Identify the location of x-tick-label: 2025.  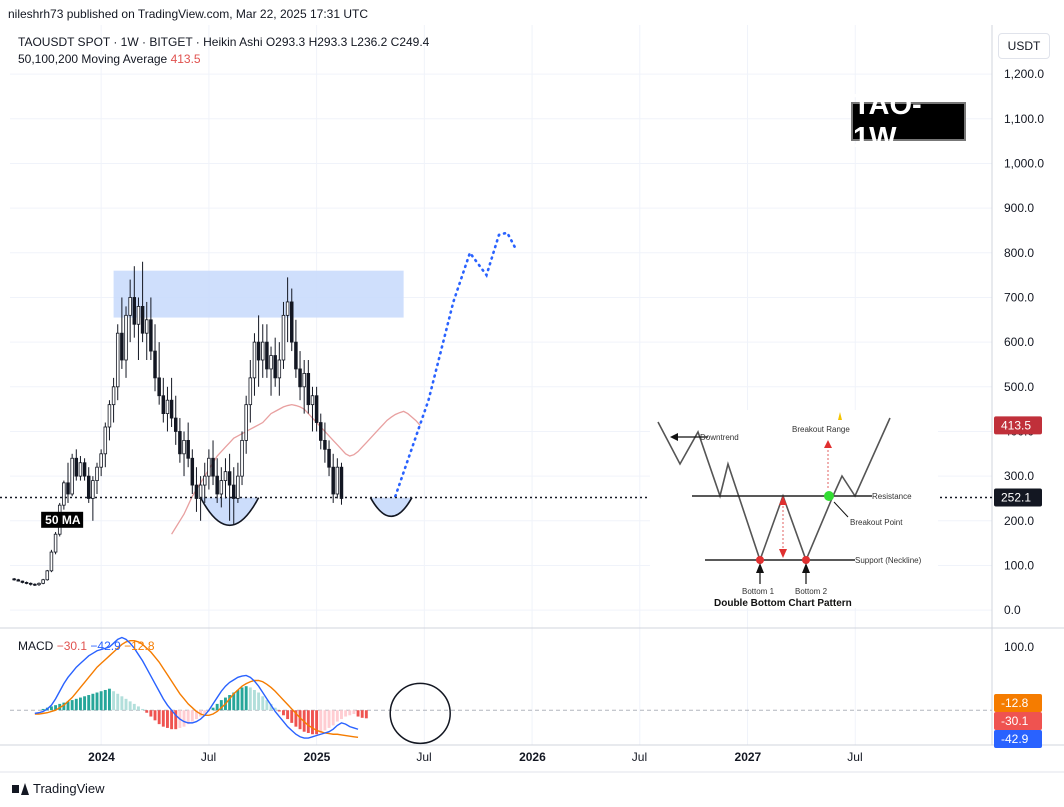
(317, 757).